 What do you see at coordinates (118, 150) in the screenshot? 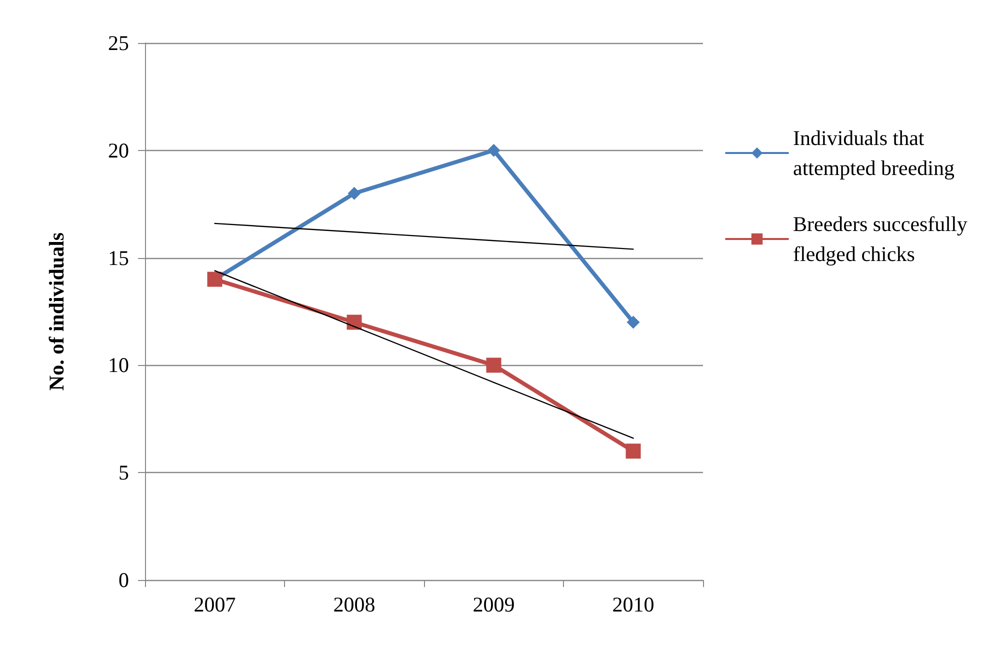
I see `y-tick-label: 20` at bounding box center [118, 150].